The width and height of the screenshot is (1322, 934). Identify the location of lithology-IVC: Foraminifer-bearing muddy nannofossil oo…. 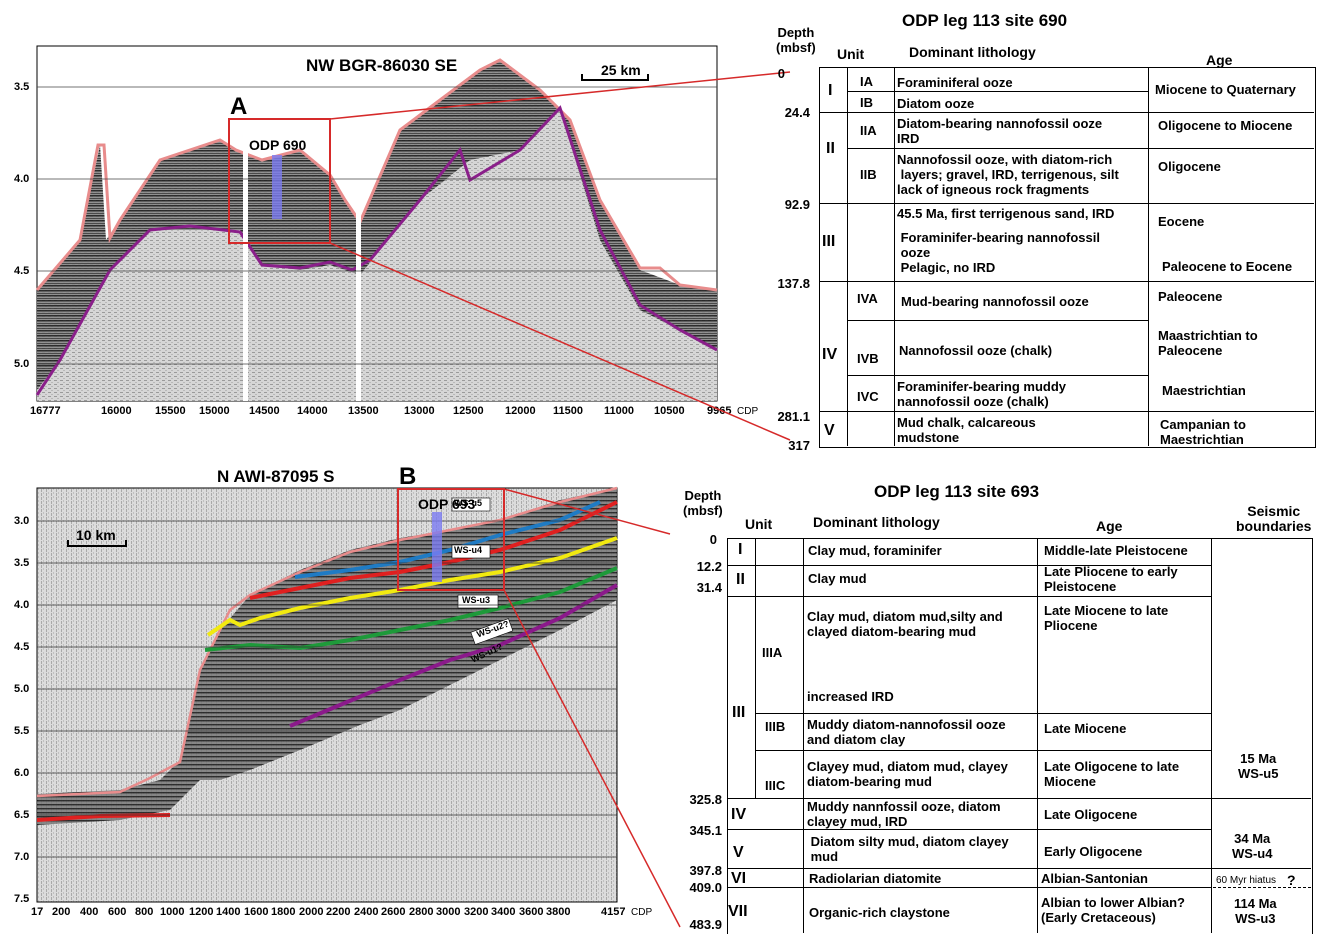
(982, 394).